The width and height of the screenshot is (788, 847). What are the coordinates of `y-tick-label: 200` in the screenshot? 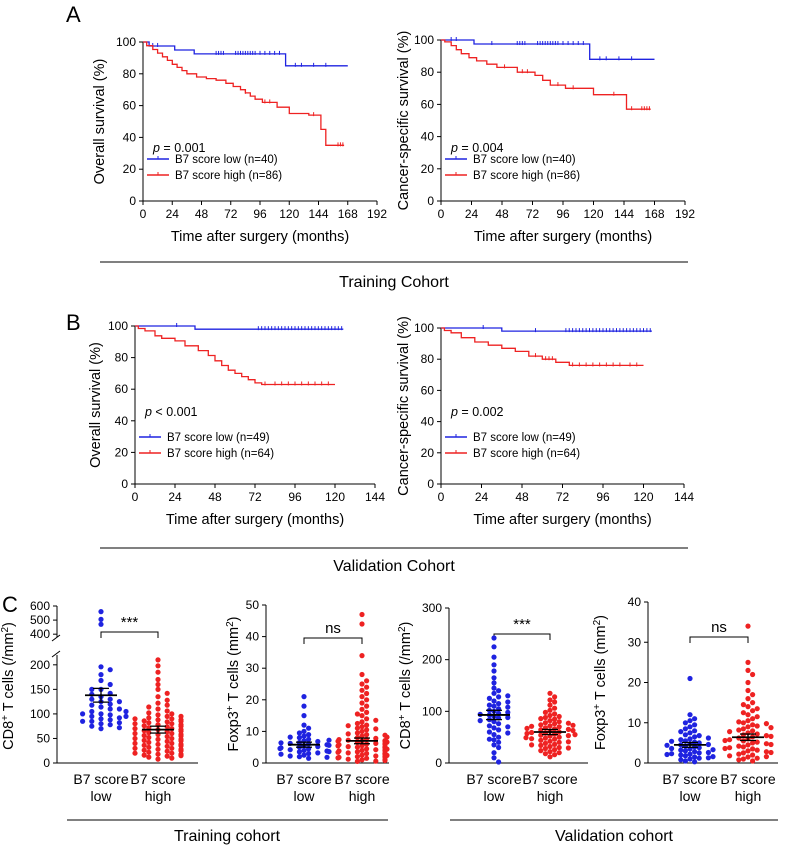 It's located at (40, 665).